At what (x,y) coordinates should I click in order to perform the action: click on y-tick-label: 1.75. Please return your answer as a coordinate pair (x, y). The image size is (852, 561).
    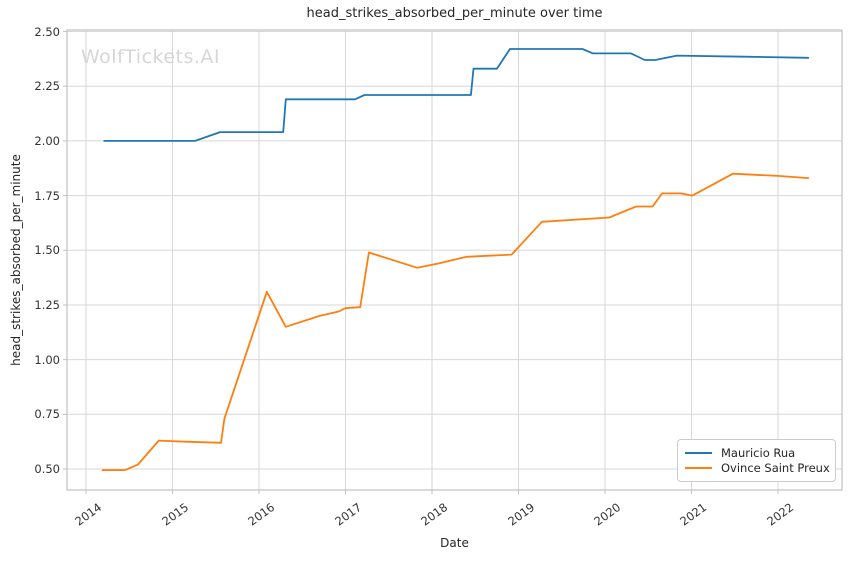
    Looking at the image, I should click on (47, 195).